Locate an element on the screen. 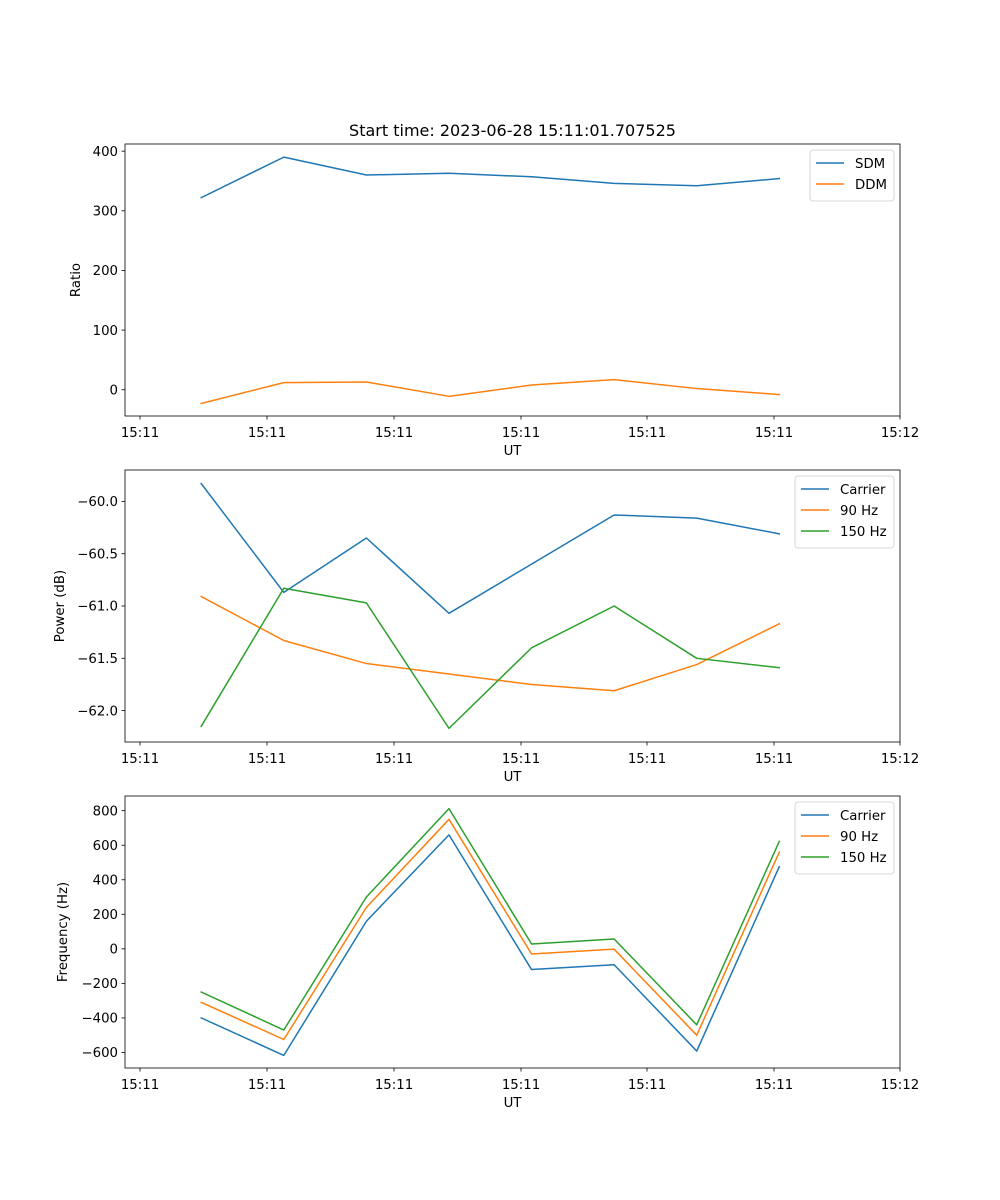 The image size is (1000, 1200). legend-label: SDM is located at coordinates (870, 164).